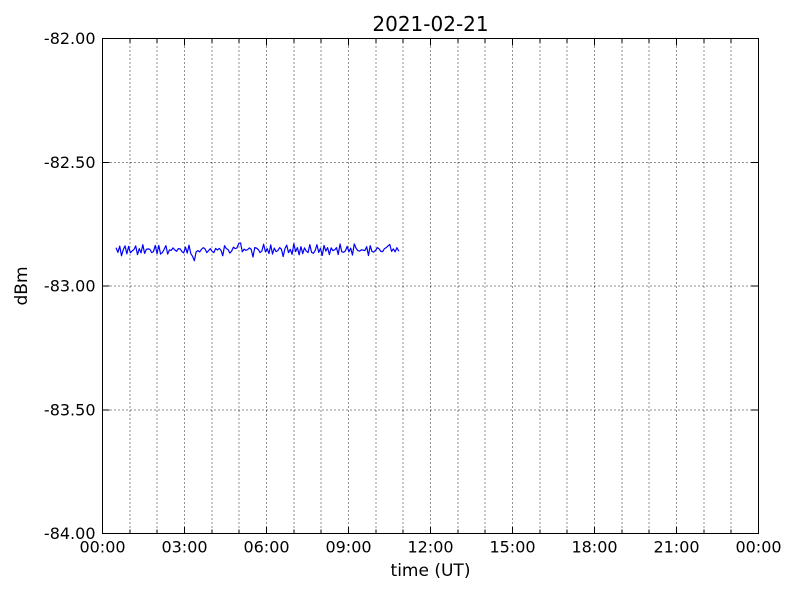 The image size is (800, 605). What do you see at coordinates (70, 533) in the screenshot?
I see `y-tick-label: -84.00` at bounding box center [70, 533].